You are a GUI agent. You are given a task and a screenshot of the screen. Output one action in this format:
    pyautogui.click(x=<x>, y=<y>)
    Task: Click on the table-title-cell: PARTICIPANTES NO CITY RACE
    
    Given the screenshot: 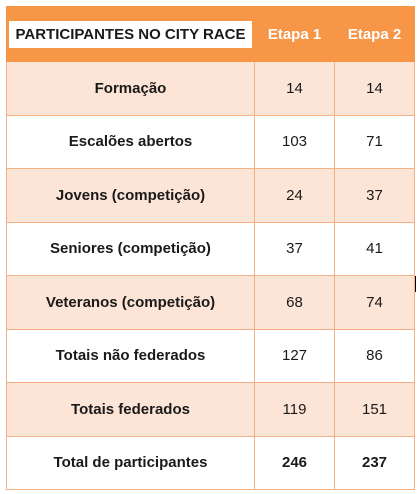 What is the action you would take?
    pyautogui.click(x=130, y=34)
    